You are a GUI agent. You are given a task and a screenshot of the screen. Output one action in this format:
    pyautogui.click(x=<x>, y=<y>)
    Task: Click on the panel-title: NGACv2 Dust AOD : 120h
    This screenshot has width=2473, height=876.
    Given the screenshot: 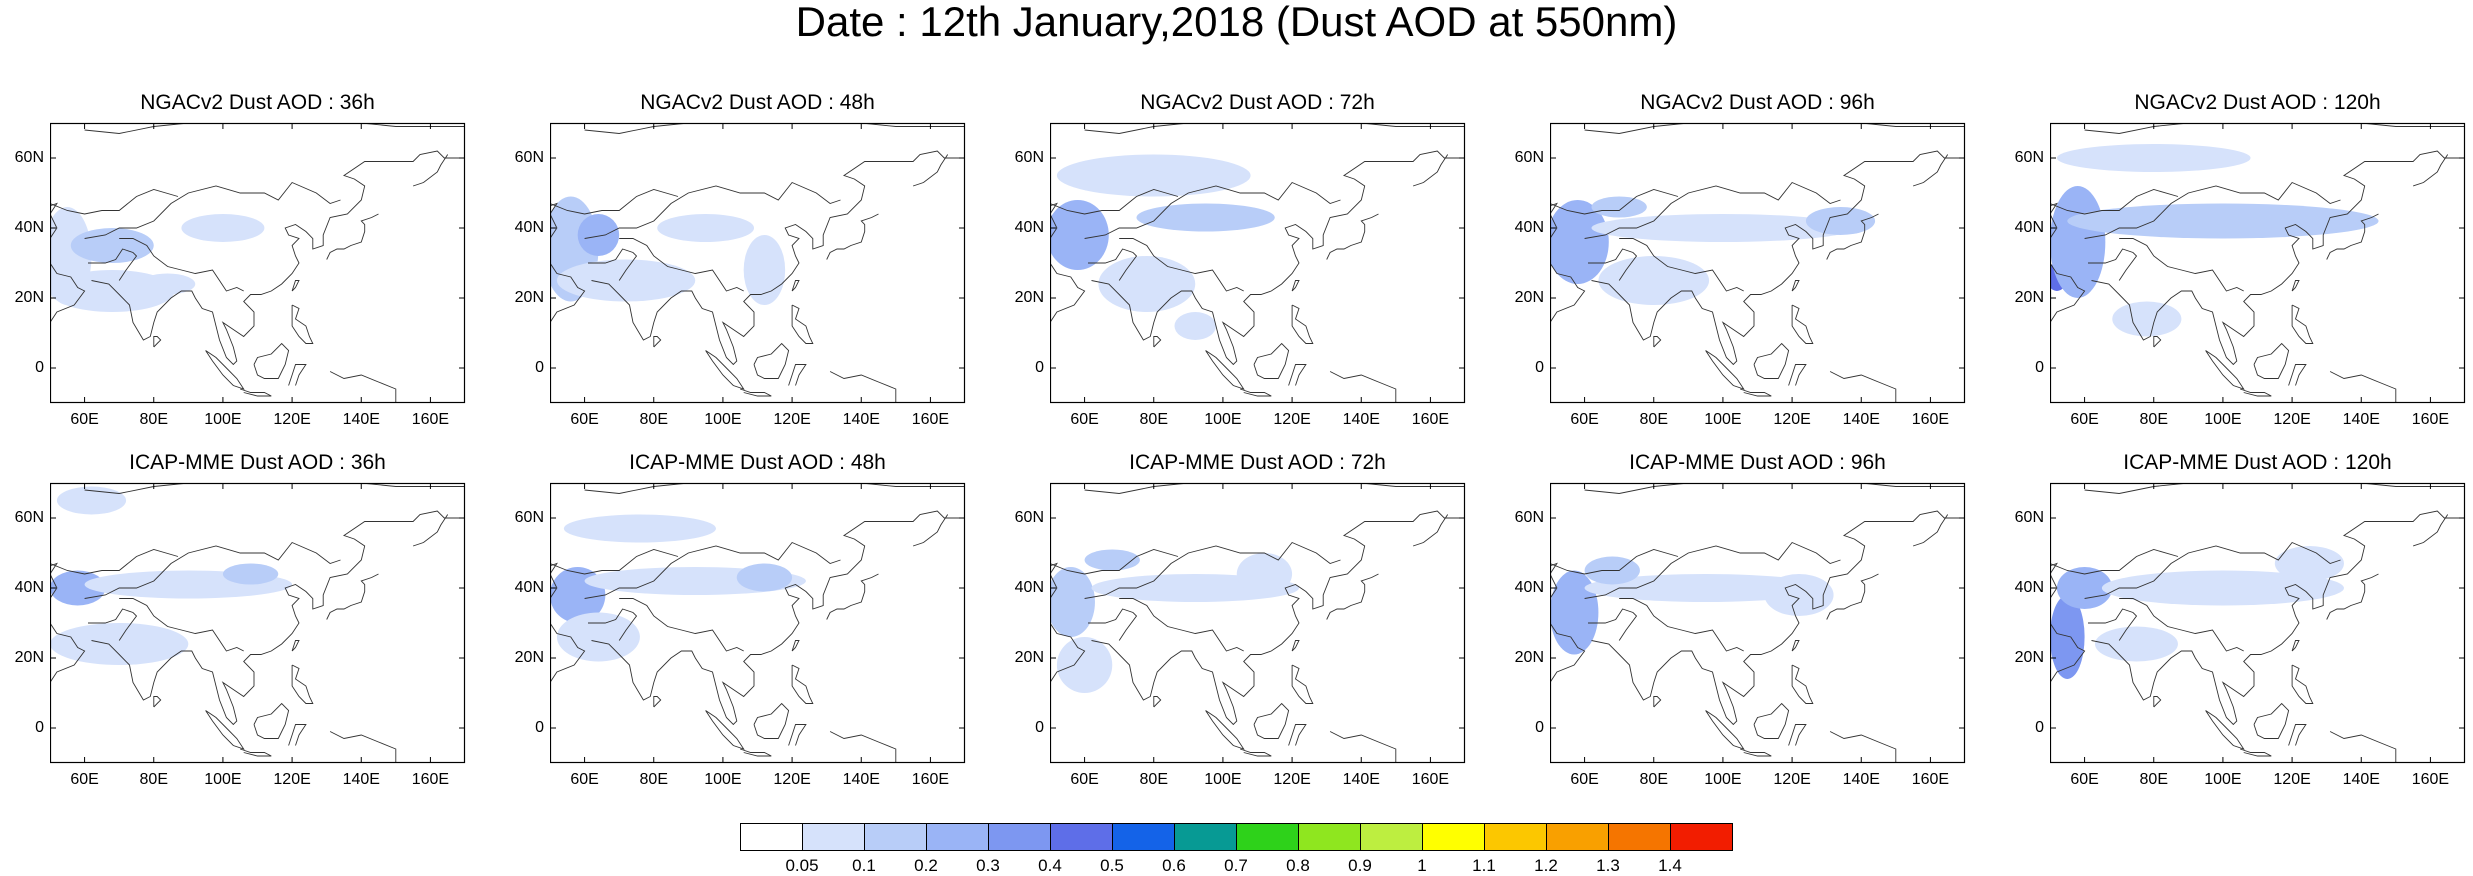 What is the action you would take?
    pyautogui.click(x=2257, y=102)
    